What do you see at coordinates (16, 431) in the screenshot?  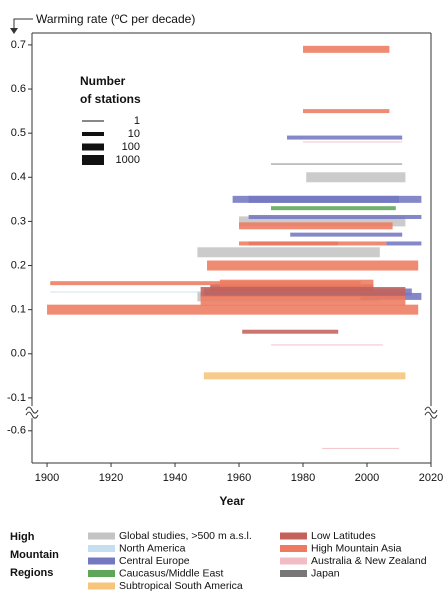 I see `y-tick-label: -0.6` at bounding box center [16, 431].